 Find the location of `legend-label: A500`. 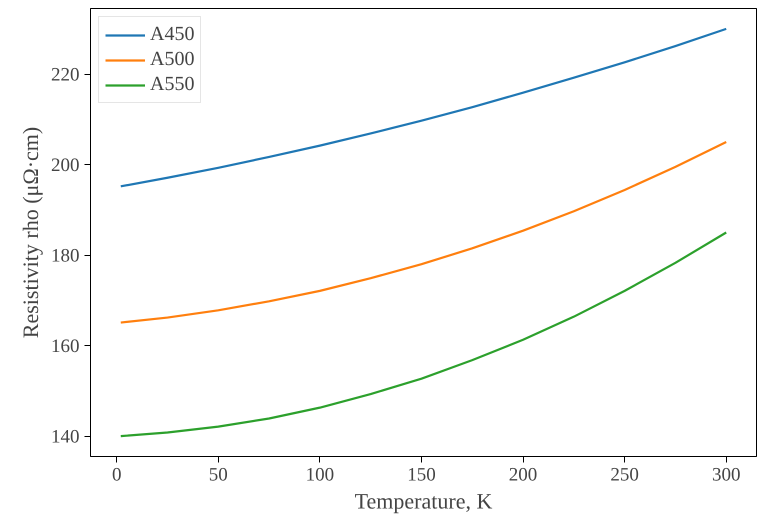

legend-label: A500 is located at coordinates (172, 59).